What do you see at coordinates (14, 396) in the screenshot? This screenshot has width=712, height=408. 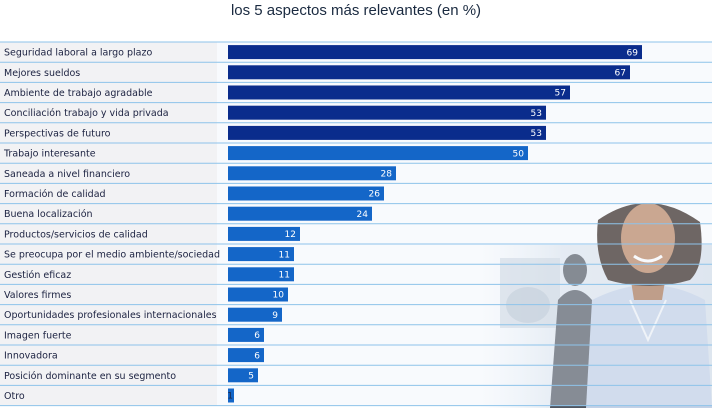 I see `category-label: Otro` at bounding box center [14, 396].